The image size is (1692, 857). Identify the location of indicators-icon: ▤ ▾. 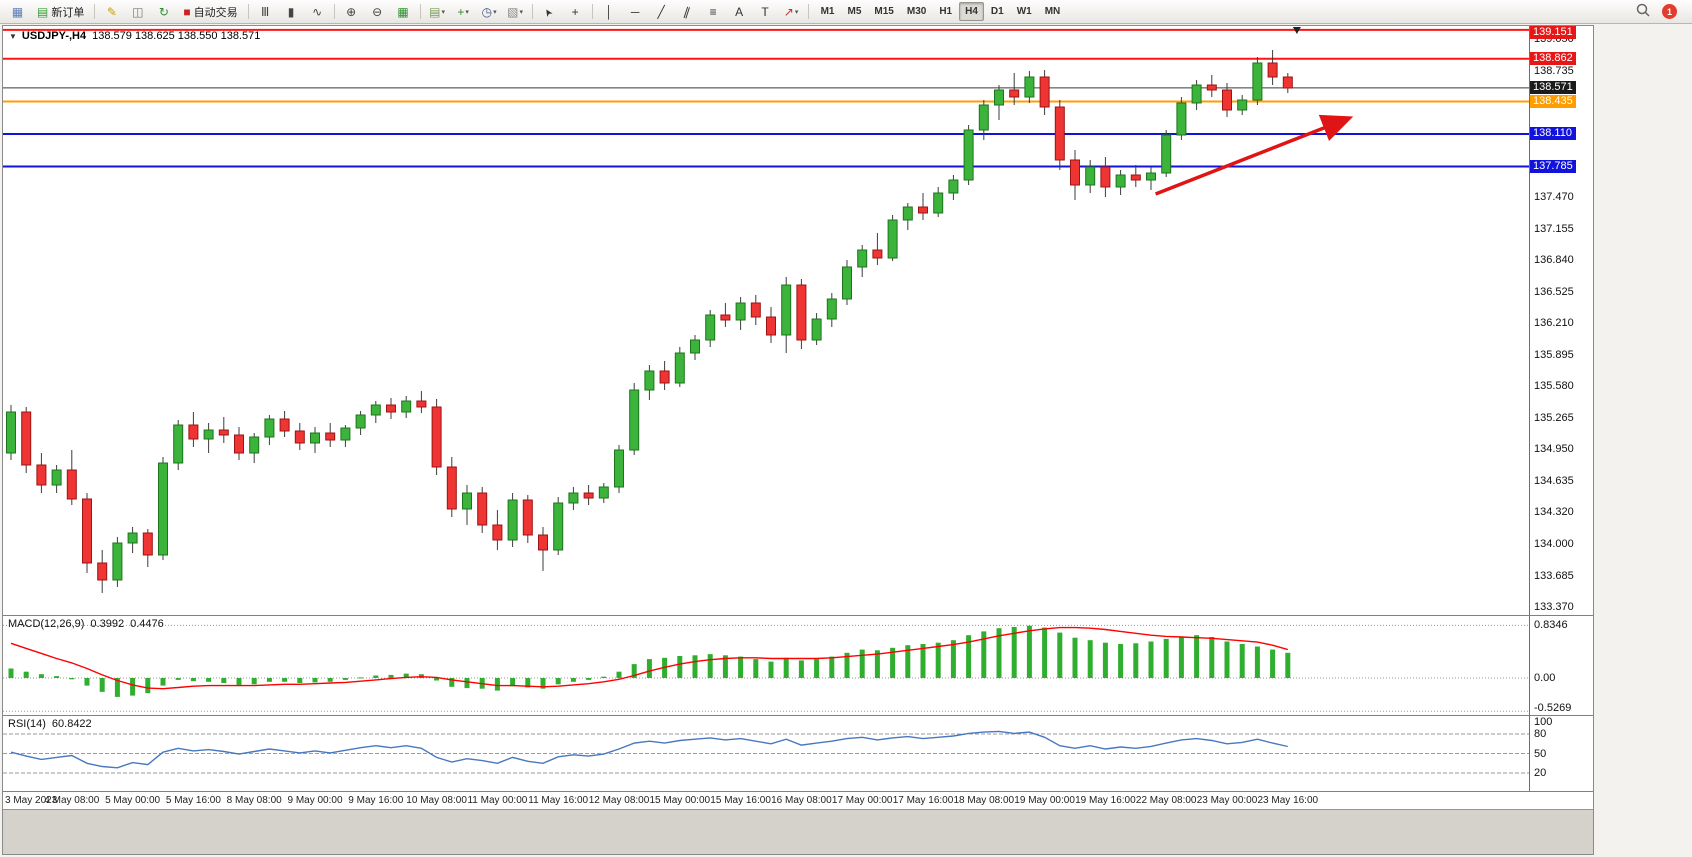
(437, 11).